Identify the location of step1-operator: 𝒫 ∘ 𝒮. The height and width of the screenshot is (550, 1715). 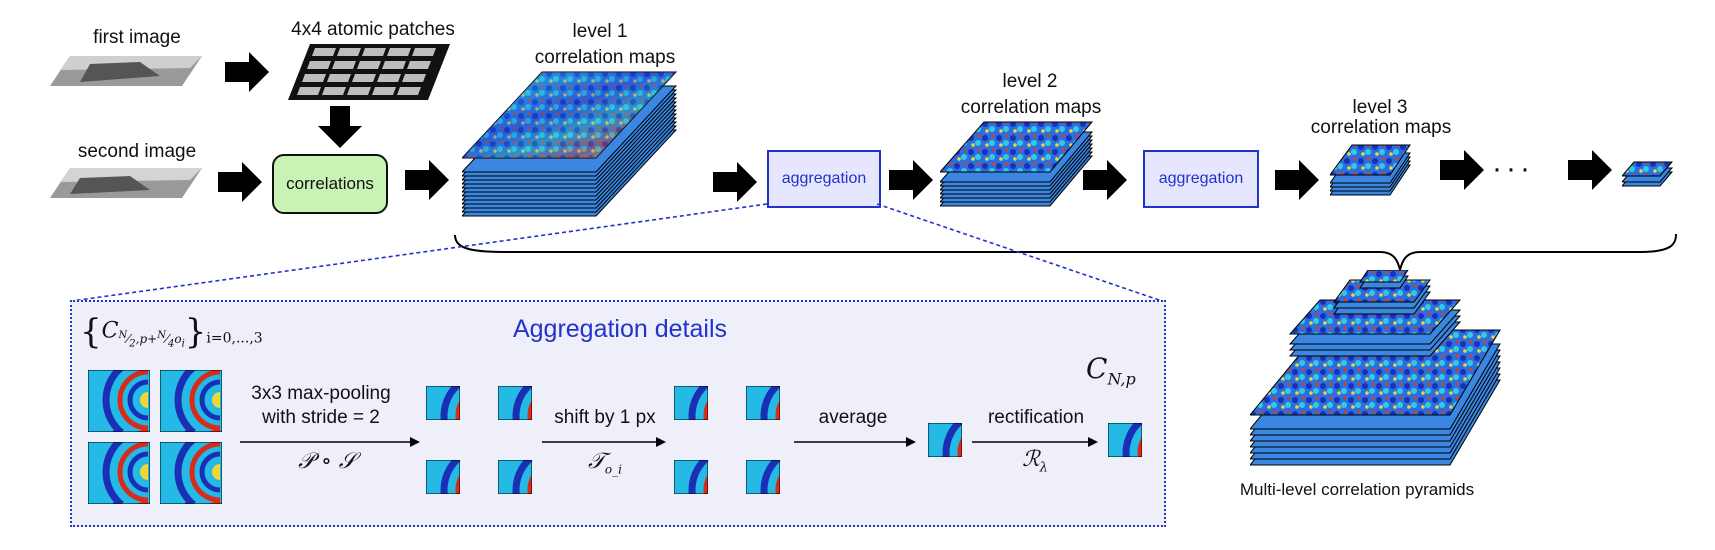
(327, 461).